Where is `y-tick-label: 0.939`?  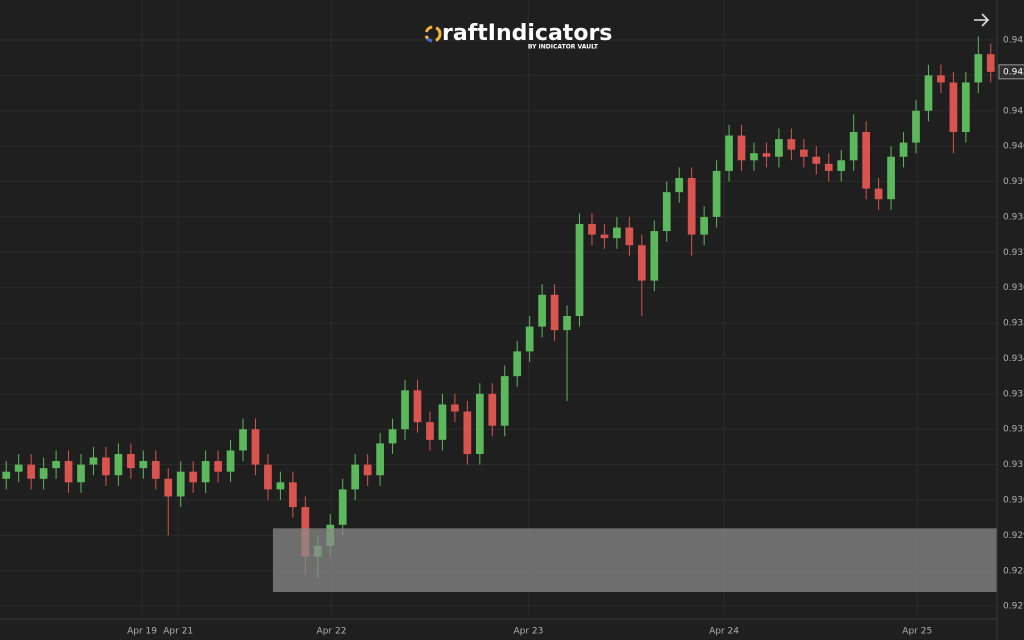
y-tick-label: 0.939 is located at coordinates (1013, 182).